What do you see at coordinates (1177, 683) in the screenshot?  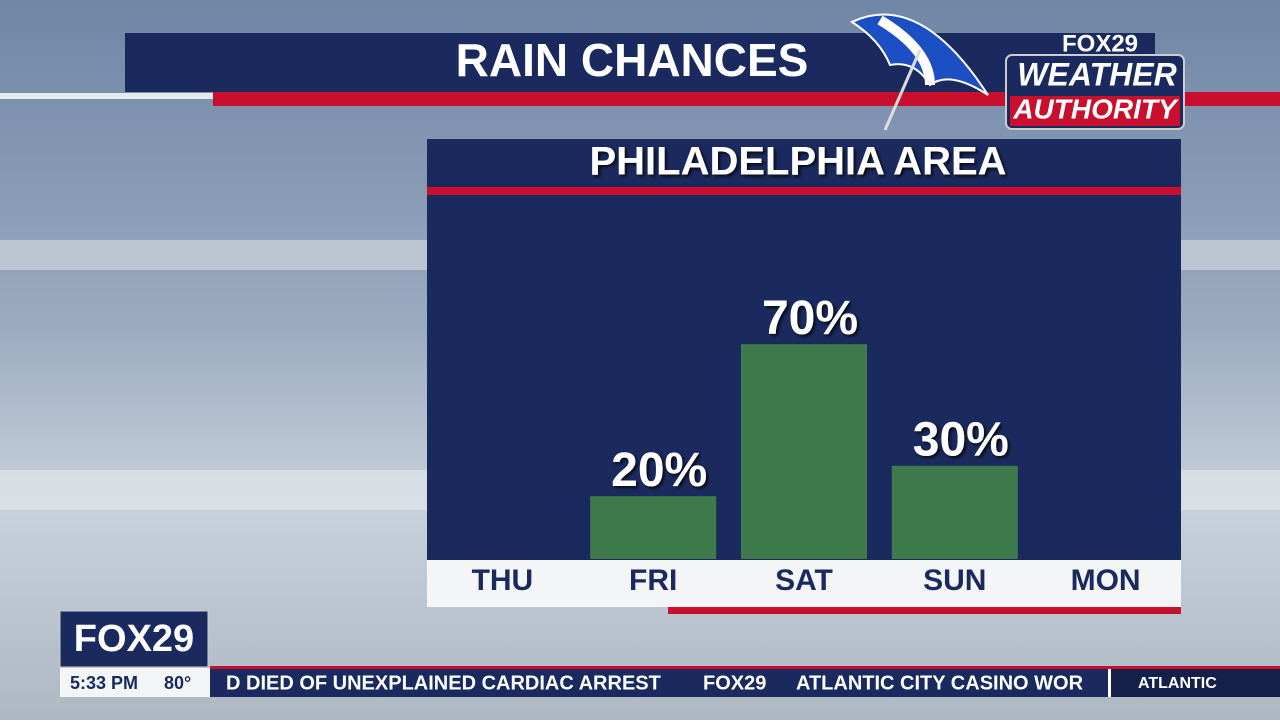 I see `ticker-section-label: ATLANTIC` at bounding box center [1177, 683].